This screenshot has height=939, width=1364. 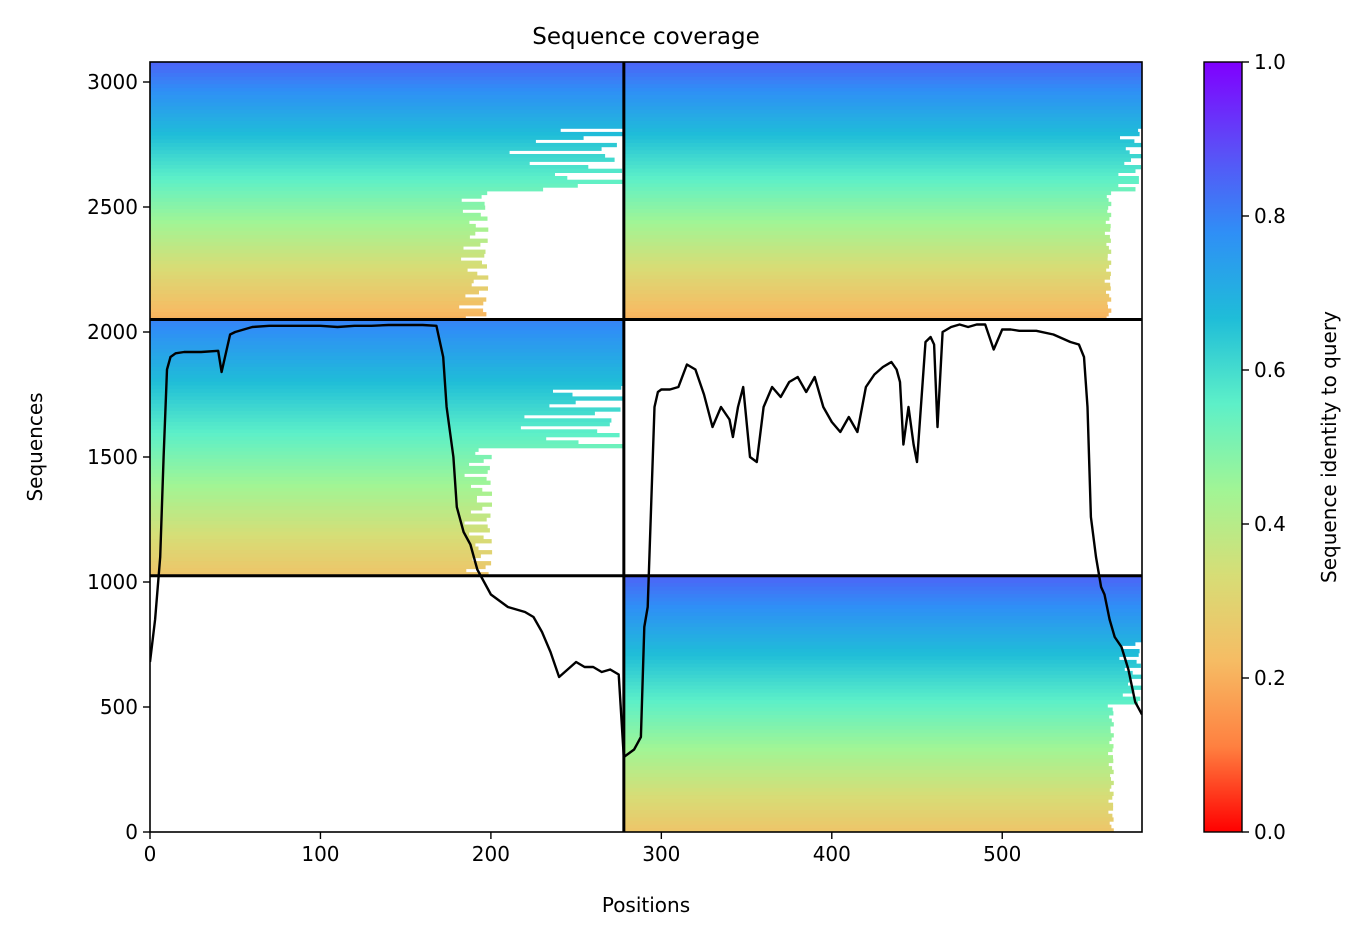 I want to click on colorbar-tick-label: 0.6, so click(x=1270, y=370).